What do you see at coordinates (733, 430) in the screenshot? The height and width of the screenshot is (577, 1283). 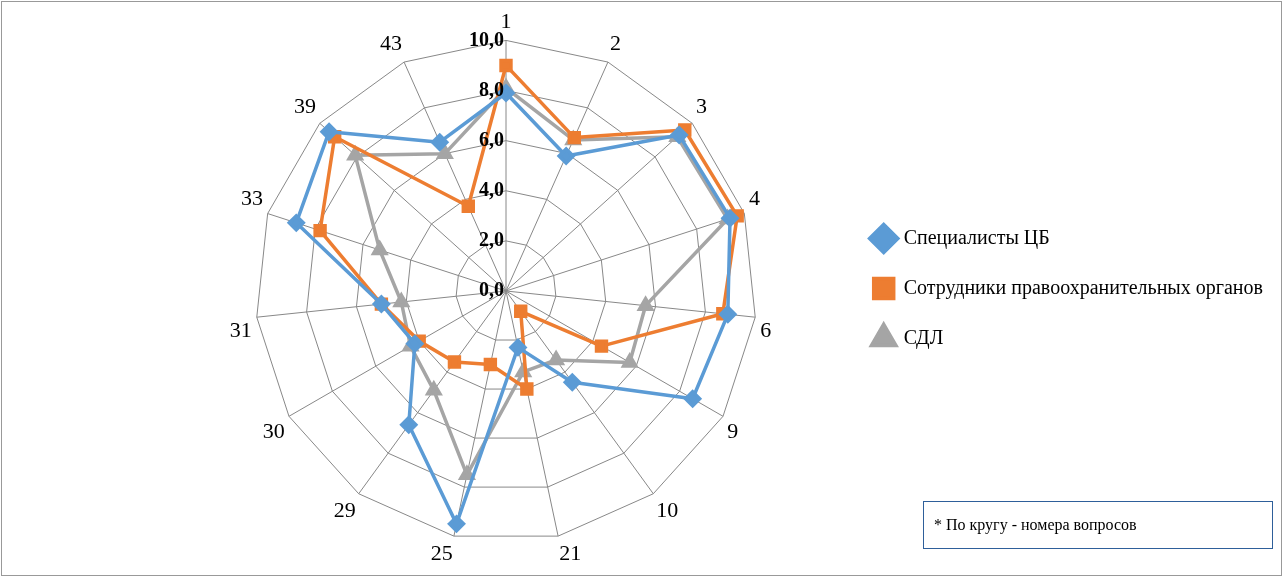 I see `spoke-label: 9` at bounding box center [733, 430].